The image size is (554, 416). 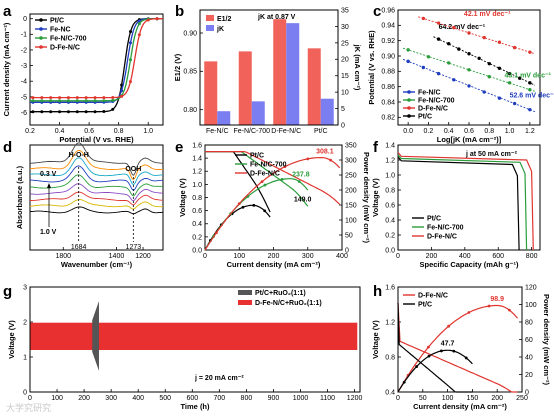 I want to click on panel-f-annotation: j at 50 mA cm⁻², so click(x=491, y=154).